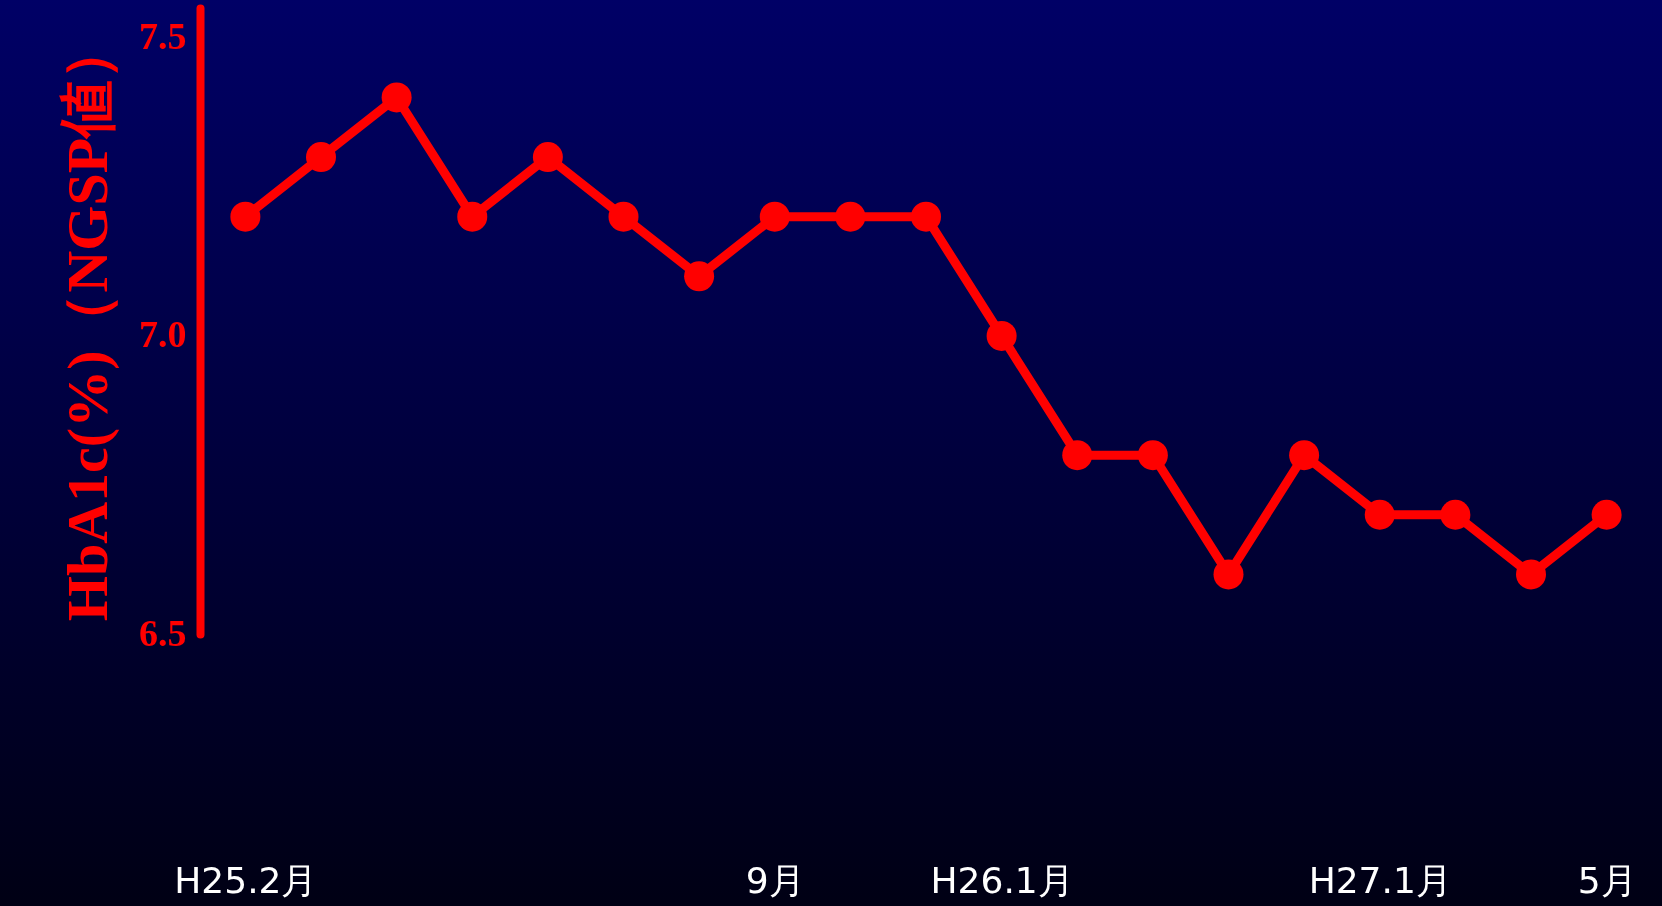 The width and height of the screenshot is (1662, 906). I want to click on y-axis-title: HbA1c(%)（NGSP値）, so click(87, 321).